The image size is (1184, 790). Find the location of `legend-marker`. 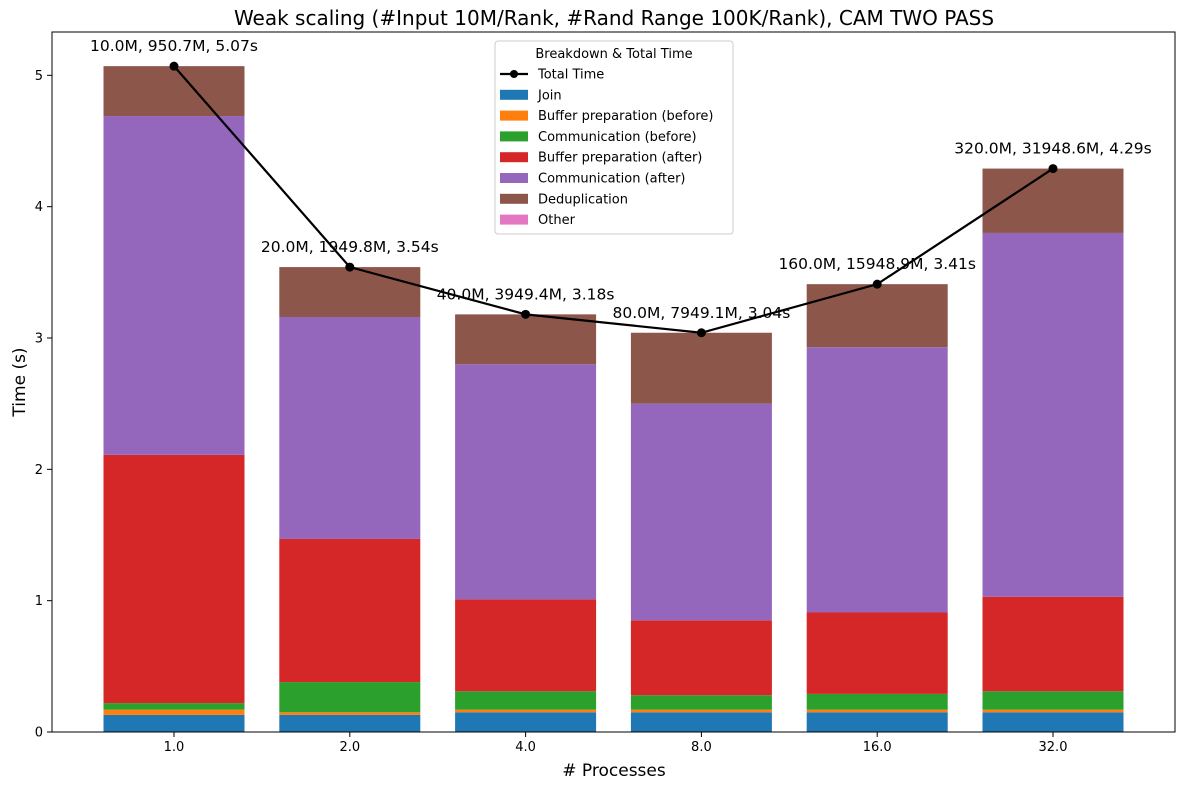

legend-marker is located at coordinates (514, 74).